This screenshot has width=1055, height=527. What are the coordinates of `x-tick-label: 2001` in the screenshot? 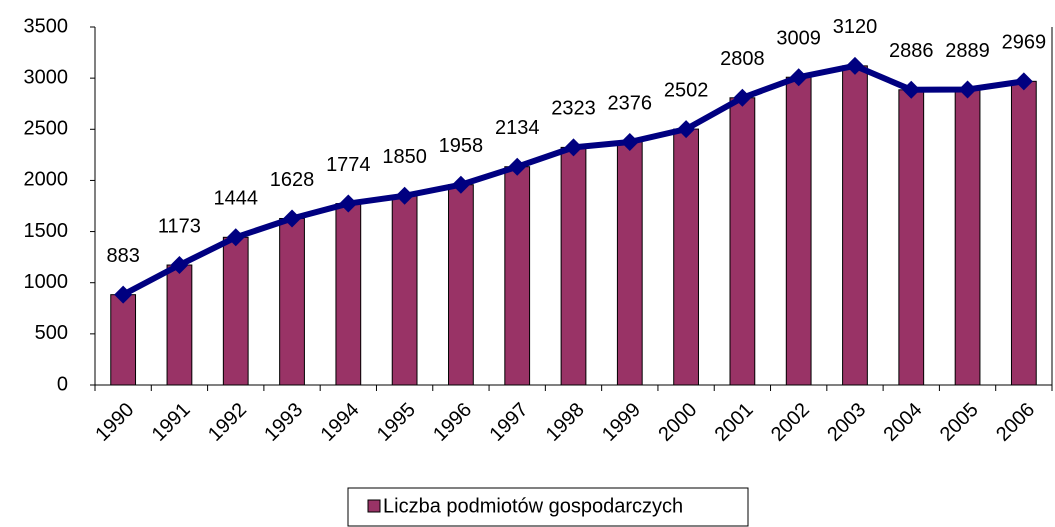 It's located at (734, 422).